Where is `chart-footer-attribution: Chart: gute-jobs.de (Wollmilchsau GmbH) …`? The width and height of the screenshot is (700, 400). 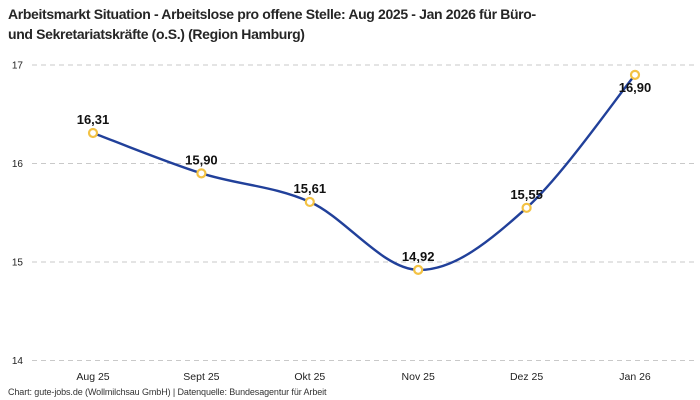
chart-footer-attribution: Chart: gute-jobs.de (Wollmilchsau GmbH) … is located at coordinates (167, 392).